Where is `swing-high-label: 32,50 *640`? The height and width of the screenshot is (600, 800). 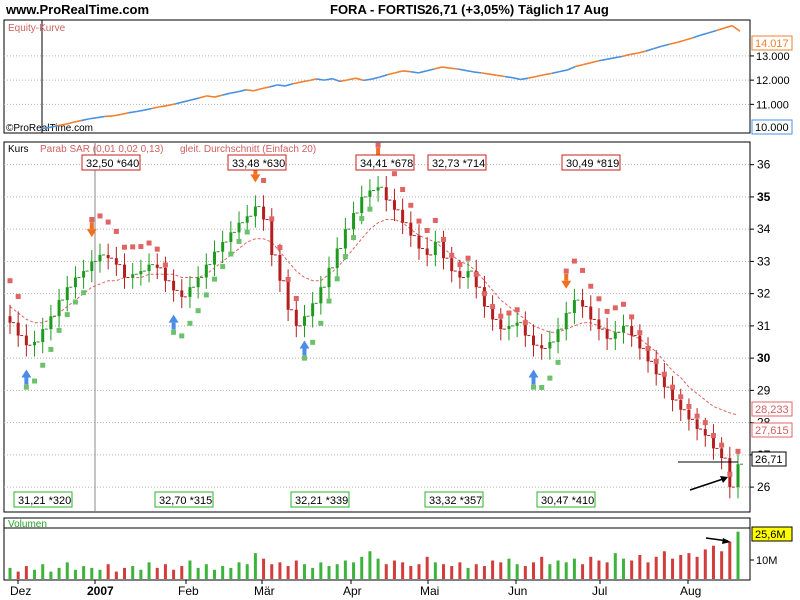 swing-high-label: 32,50 *640 is located at coordinates (112, 164).